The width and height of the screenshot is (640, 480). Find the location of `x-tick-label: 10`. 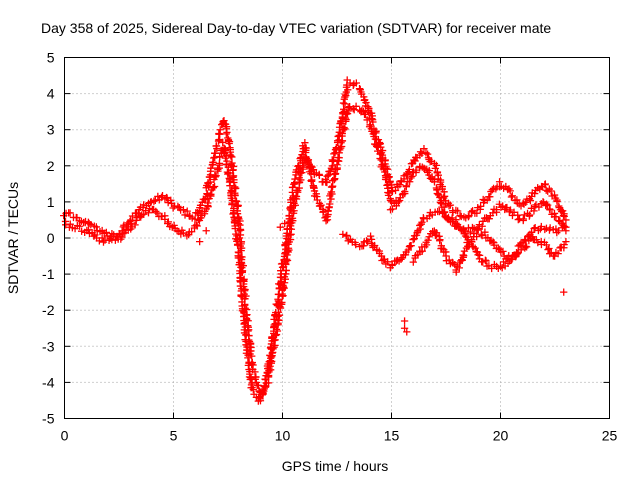

x-tick-label: 10 is located at coordinates (283, 436).